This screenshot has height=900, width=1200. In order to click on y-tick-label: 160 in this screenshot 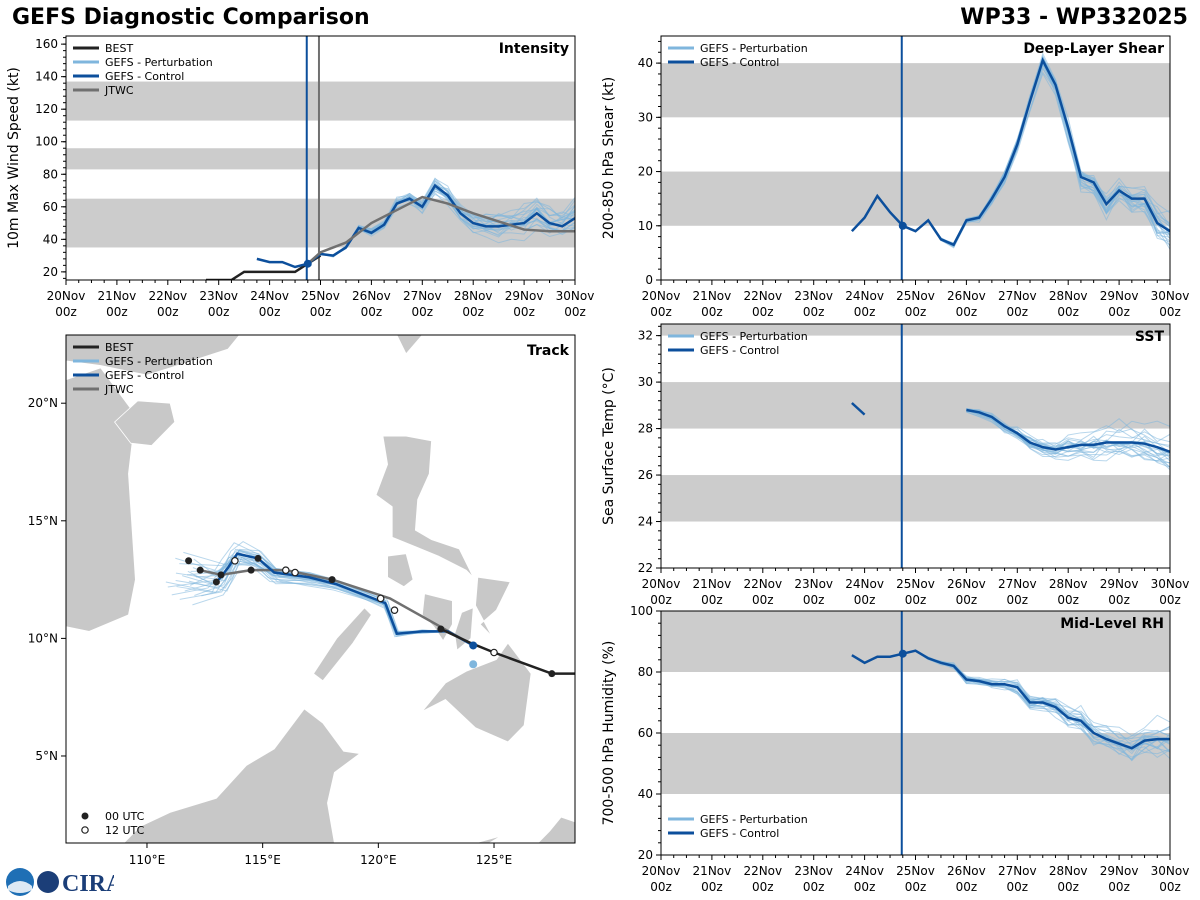, I will do `click(46, 44)`.